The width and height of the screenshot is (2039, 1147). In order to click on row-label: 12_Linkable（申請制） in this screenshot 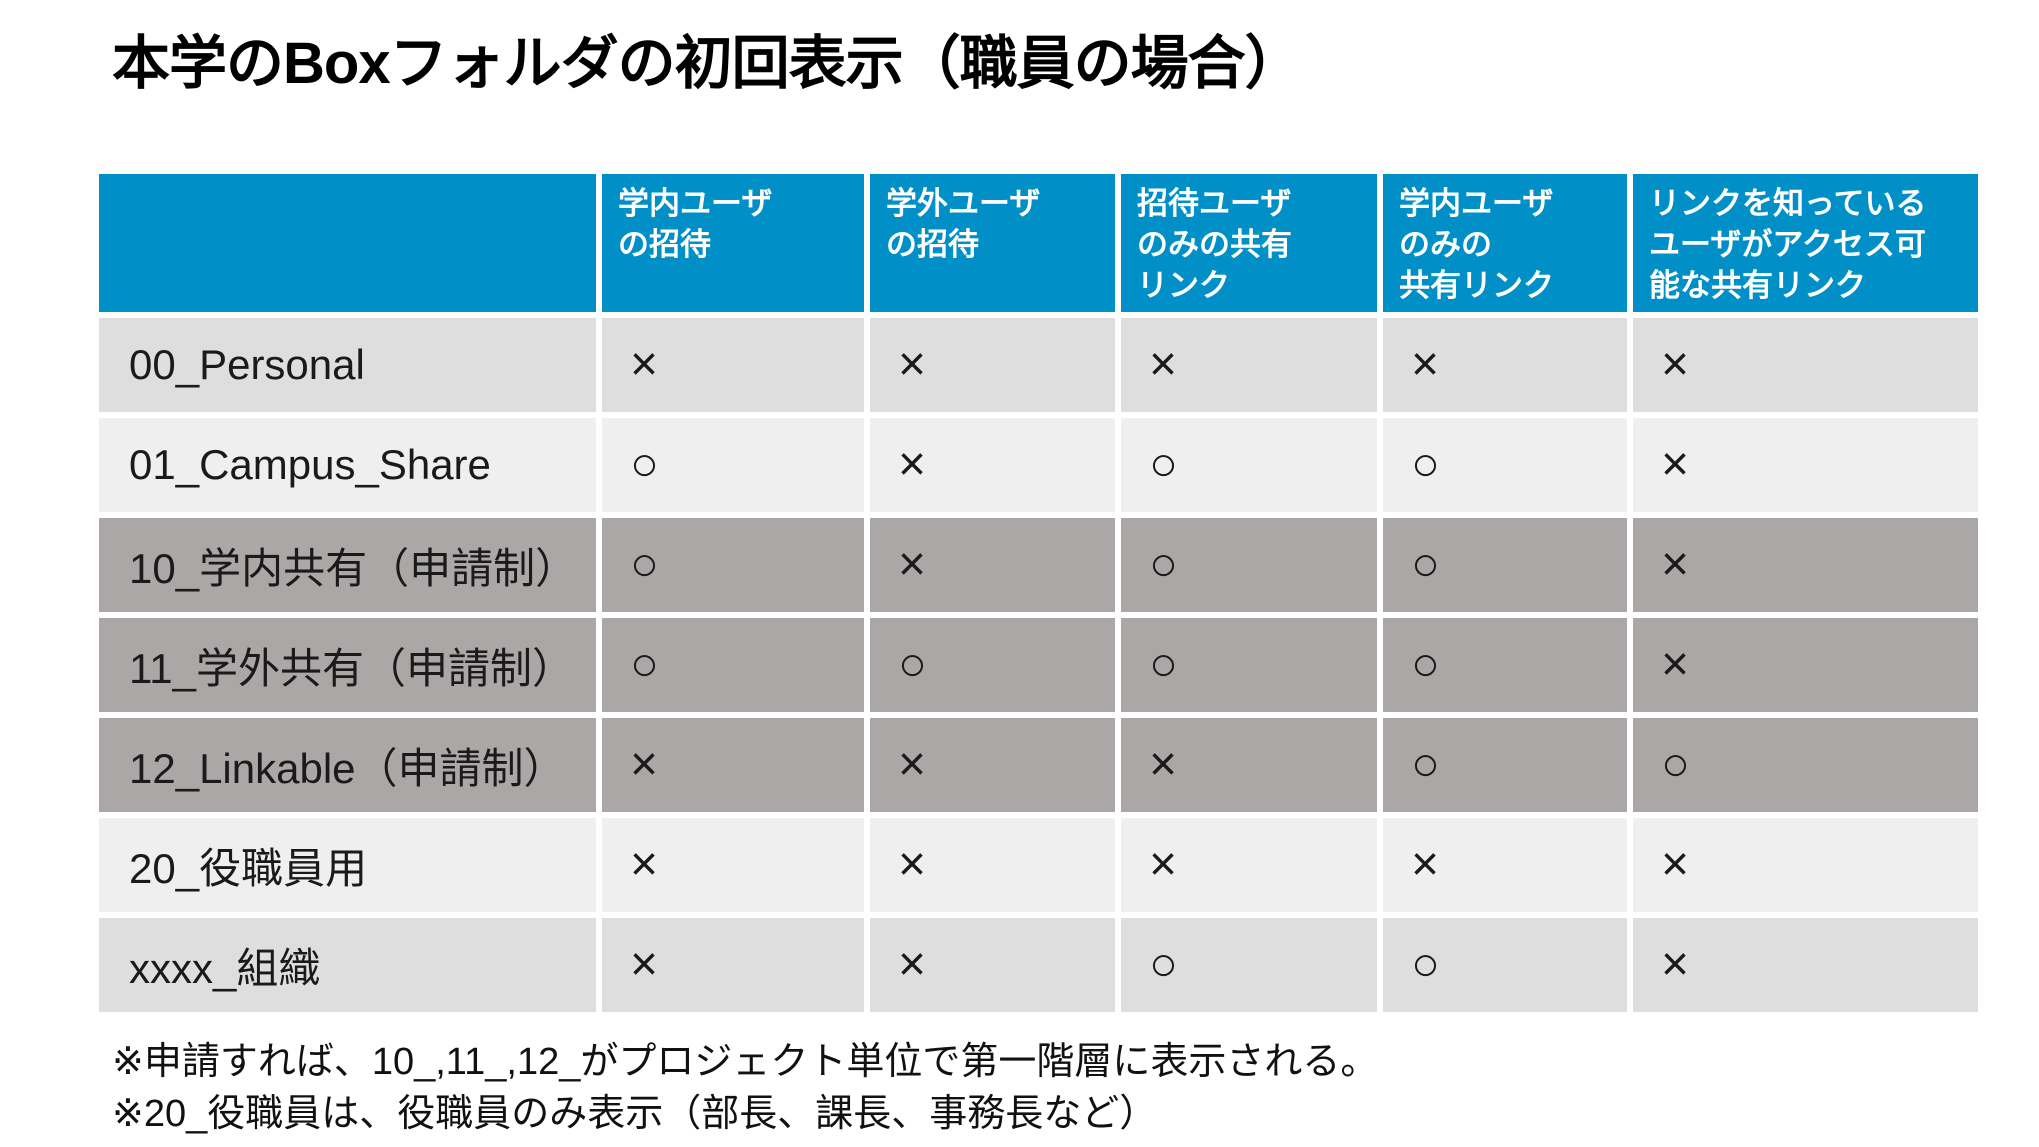, I will do `click(347, 765)`.